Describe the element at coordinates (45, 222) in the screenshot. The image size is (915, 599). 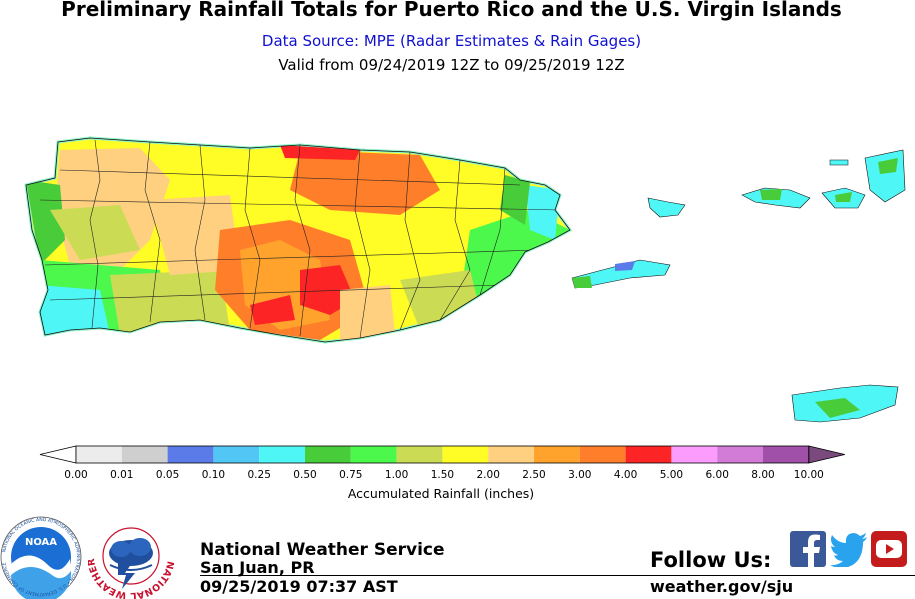
I see `rain-area-green-west` at that location.